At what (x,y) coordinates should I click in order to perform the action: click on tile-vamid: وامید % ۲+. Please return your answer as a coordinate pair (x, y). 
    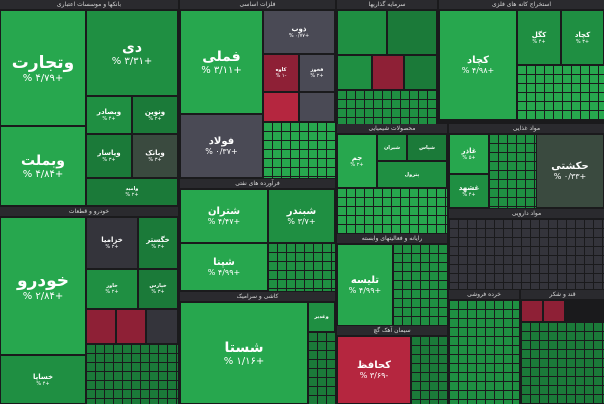
    Looking at the image, I should click on (132, 192).